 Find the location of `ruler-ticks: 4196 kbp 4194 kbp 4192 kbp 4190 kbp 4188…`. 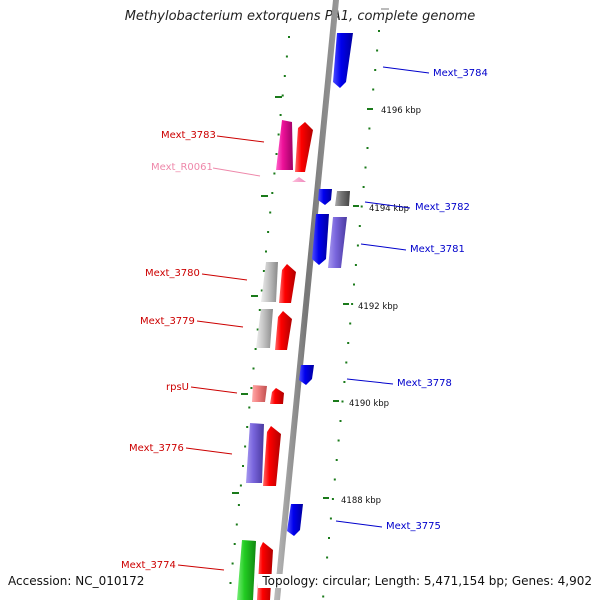

ruler-ticks: 4196 kbp 4194 kbp 4192 kbp 4190 kbp 4188… is located at coordinates (372, 306).